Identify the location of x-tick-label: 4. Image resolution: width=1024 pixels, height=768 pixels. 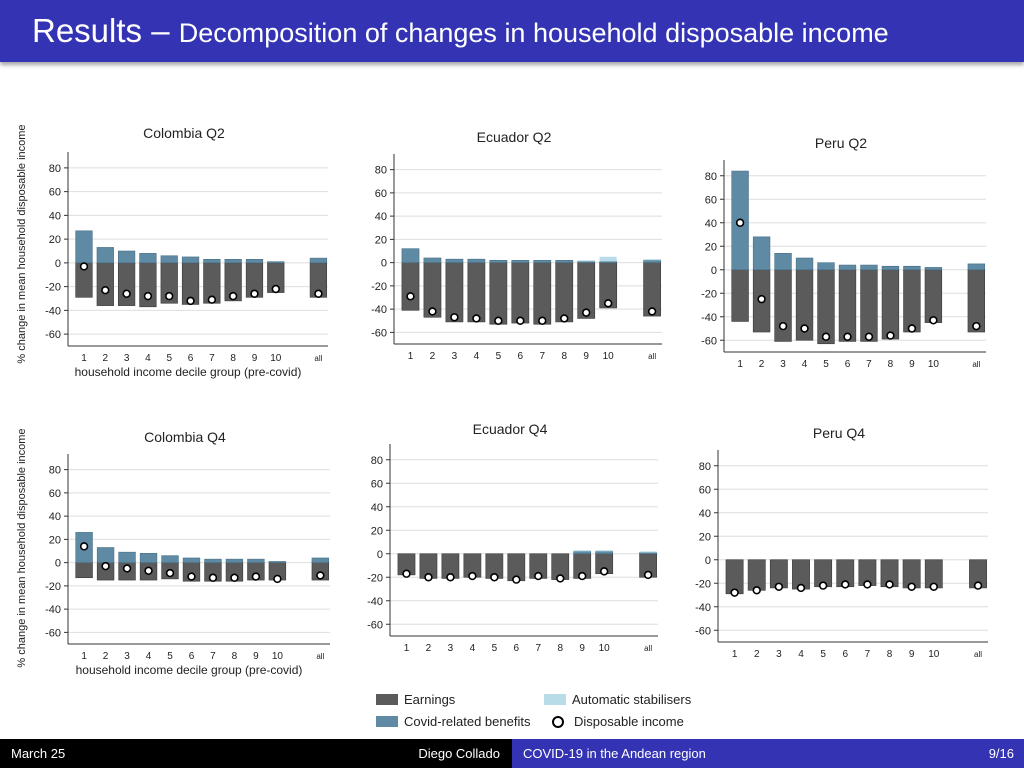
(477, 356).